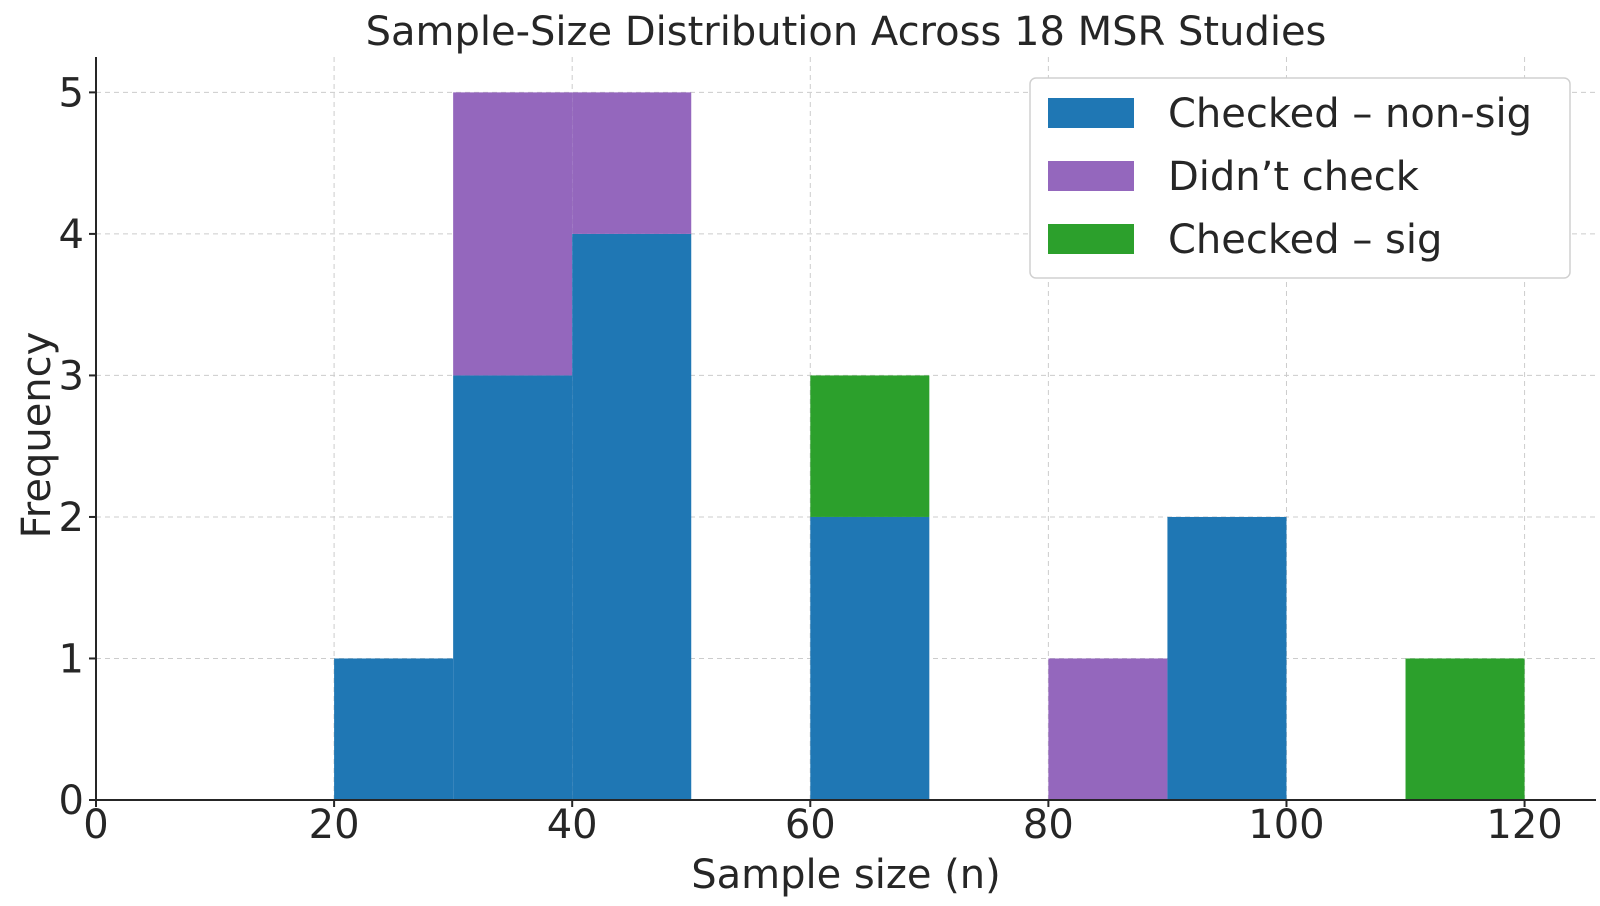 The image size is (1600, 906). I want to click on x-tick-label: 100, so click(1286, 825).